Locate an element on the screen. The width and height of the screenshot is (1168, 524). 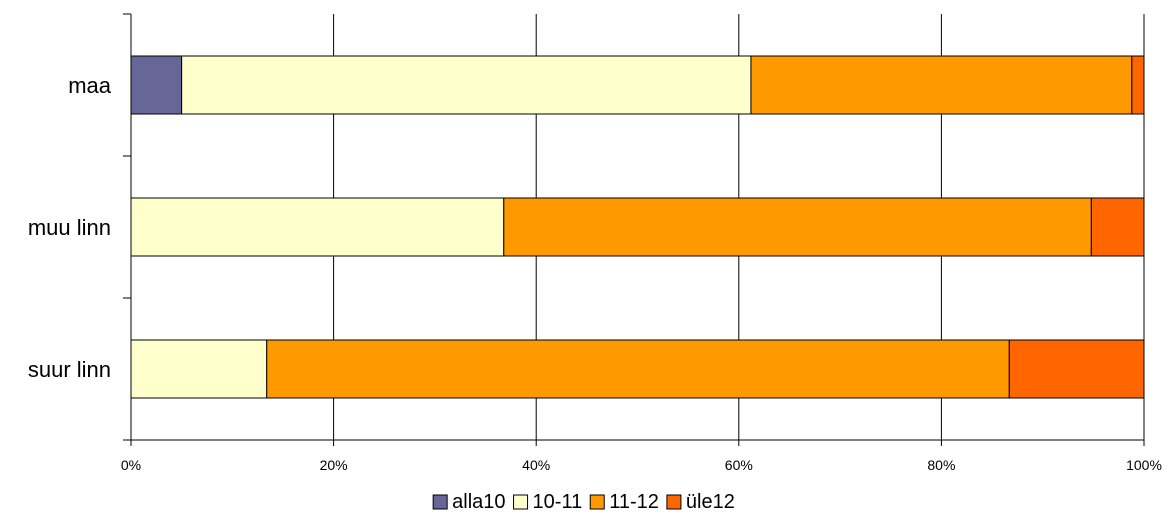
x-tick-label: 60% is located at coordinates (739, 465).